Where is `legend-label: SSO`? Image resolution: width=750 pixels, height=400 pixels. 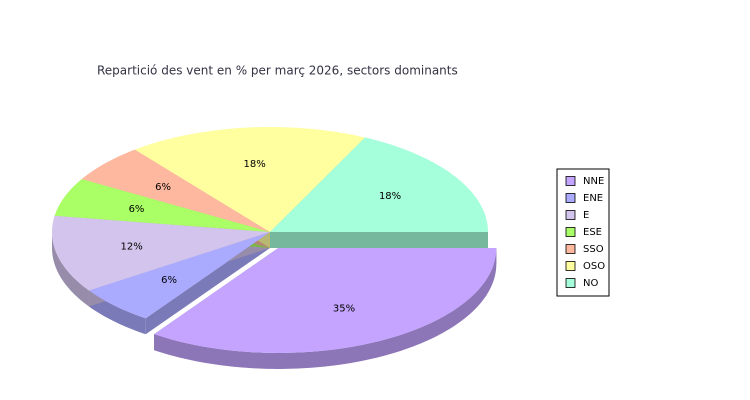 legend-label: SSO is located at coordinates (593, 249).